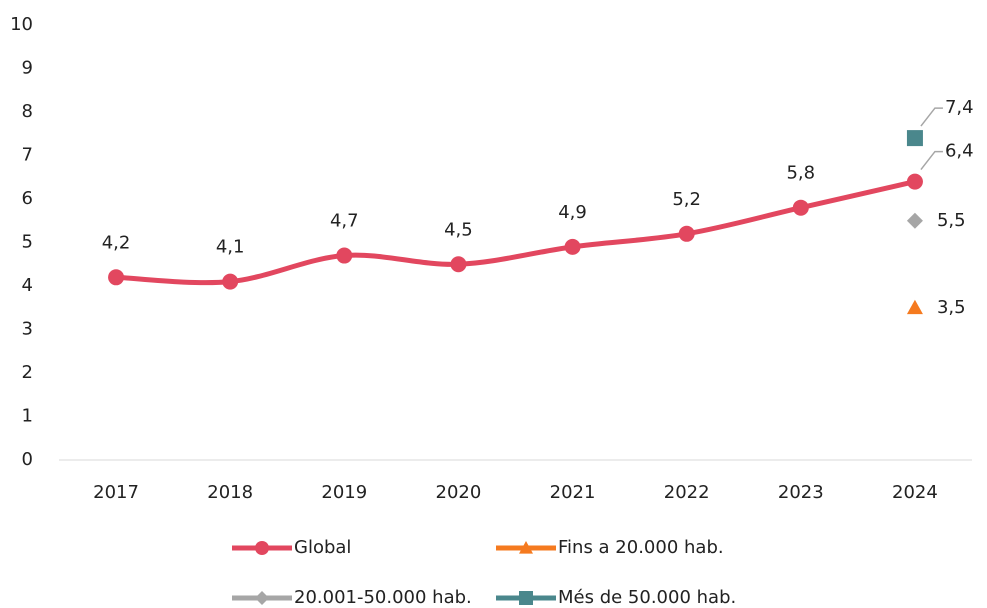 The height and width of the screenshot is (608, 987). Describe the element at coordinates (21, 24) in the screenshot. I see `y-tick-label: 10` at that location.